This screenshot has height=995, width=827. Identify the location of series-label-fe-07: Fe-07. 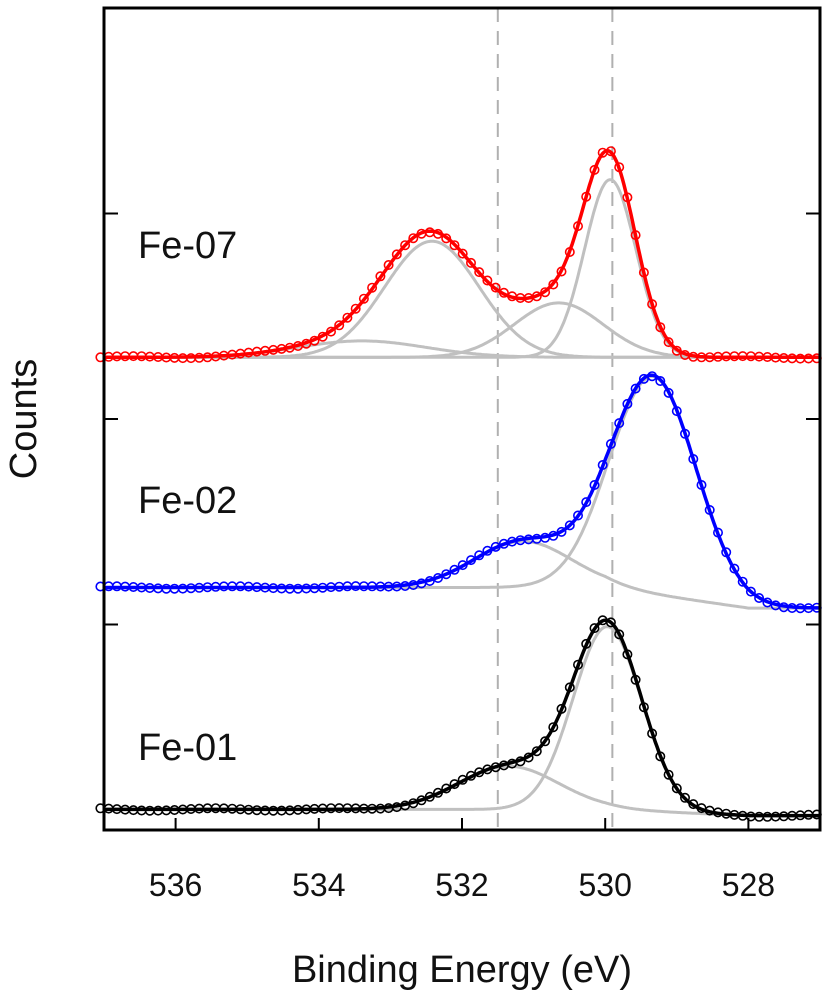
(187, 246).